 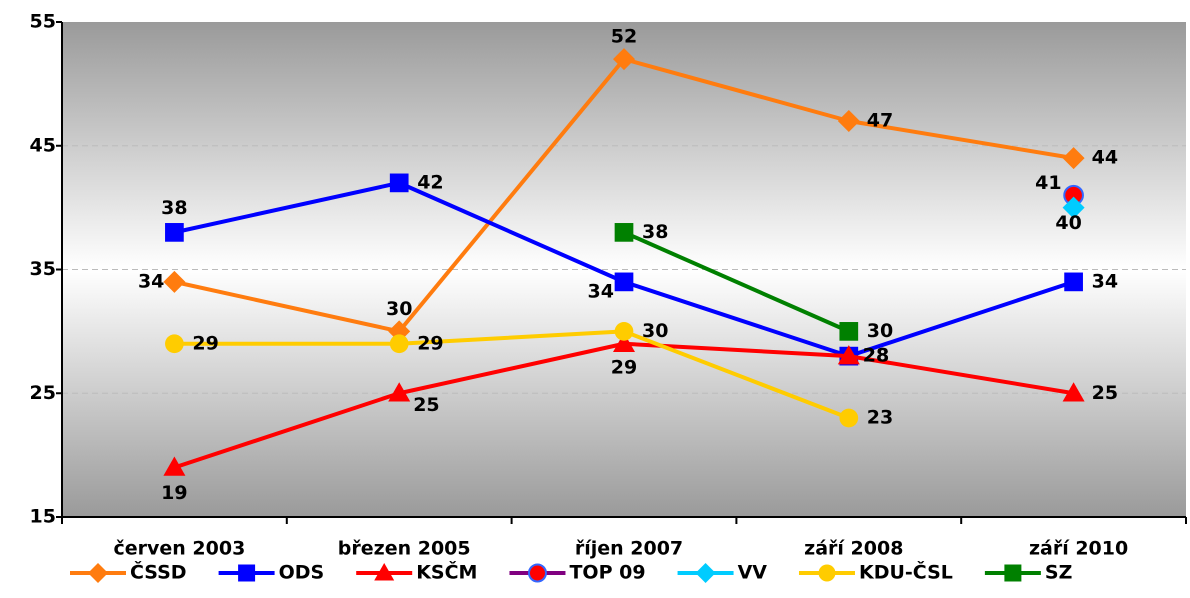 I want to click on data-label: 44, so click(x=1105, y=158).